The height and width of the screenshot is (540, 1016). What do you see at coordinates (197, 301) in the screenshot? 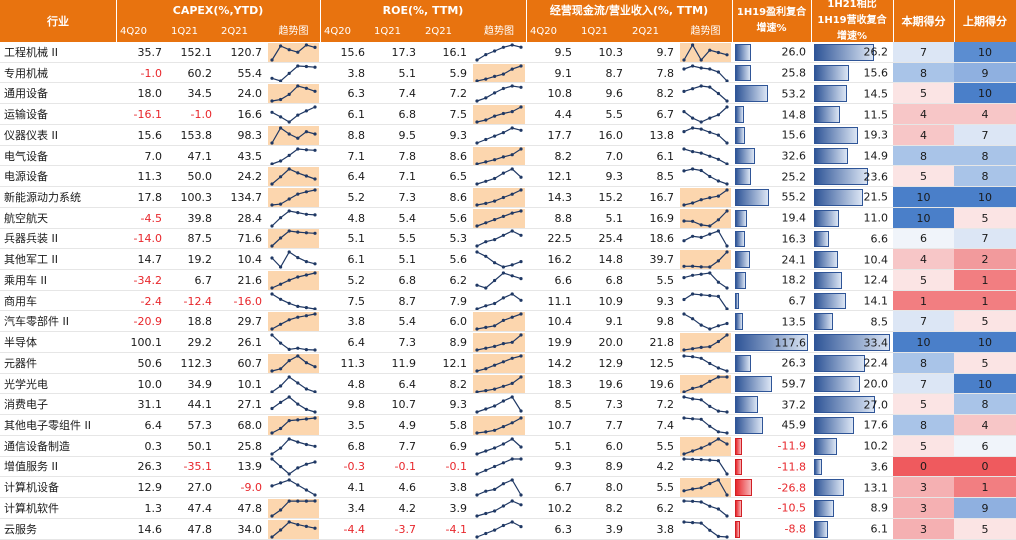
I see `capex-value: -12.4` at bounding box center [197, 301].